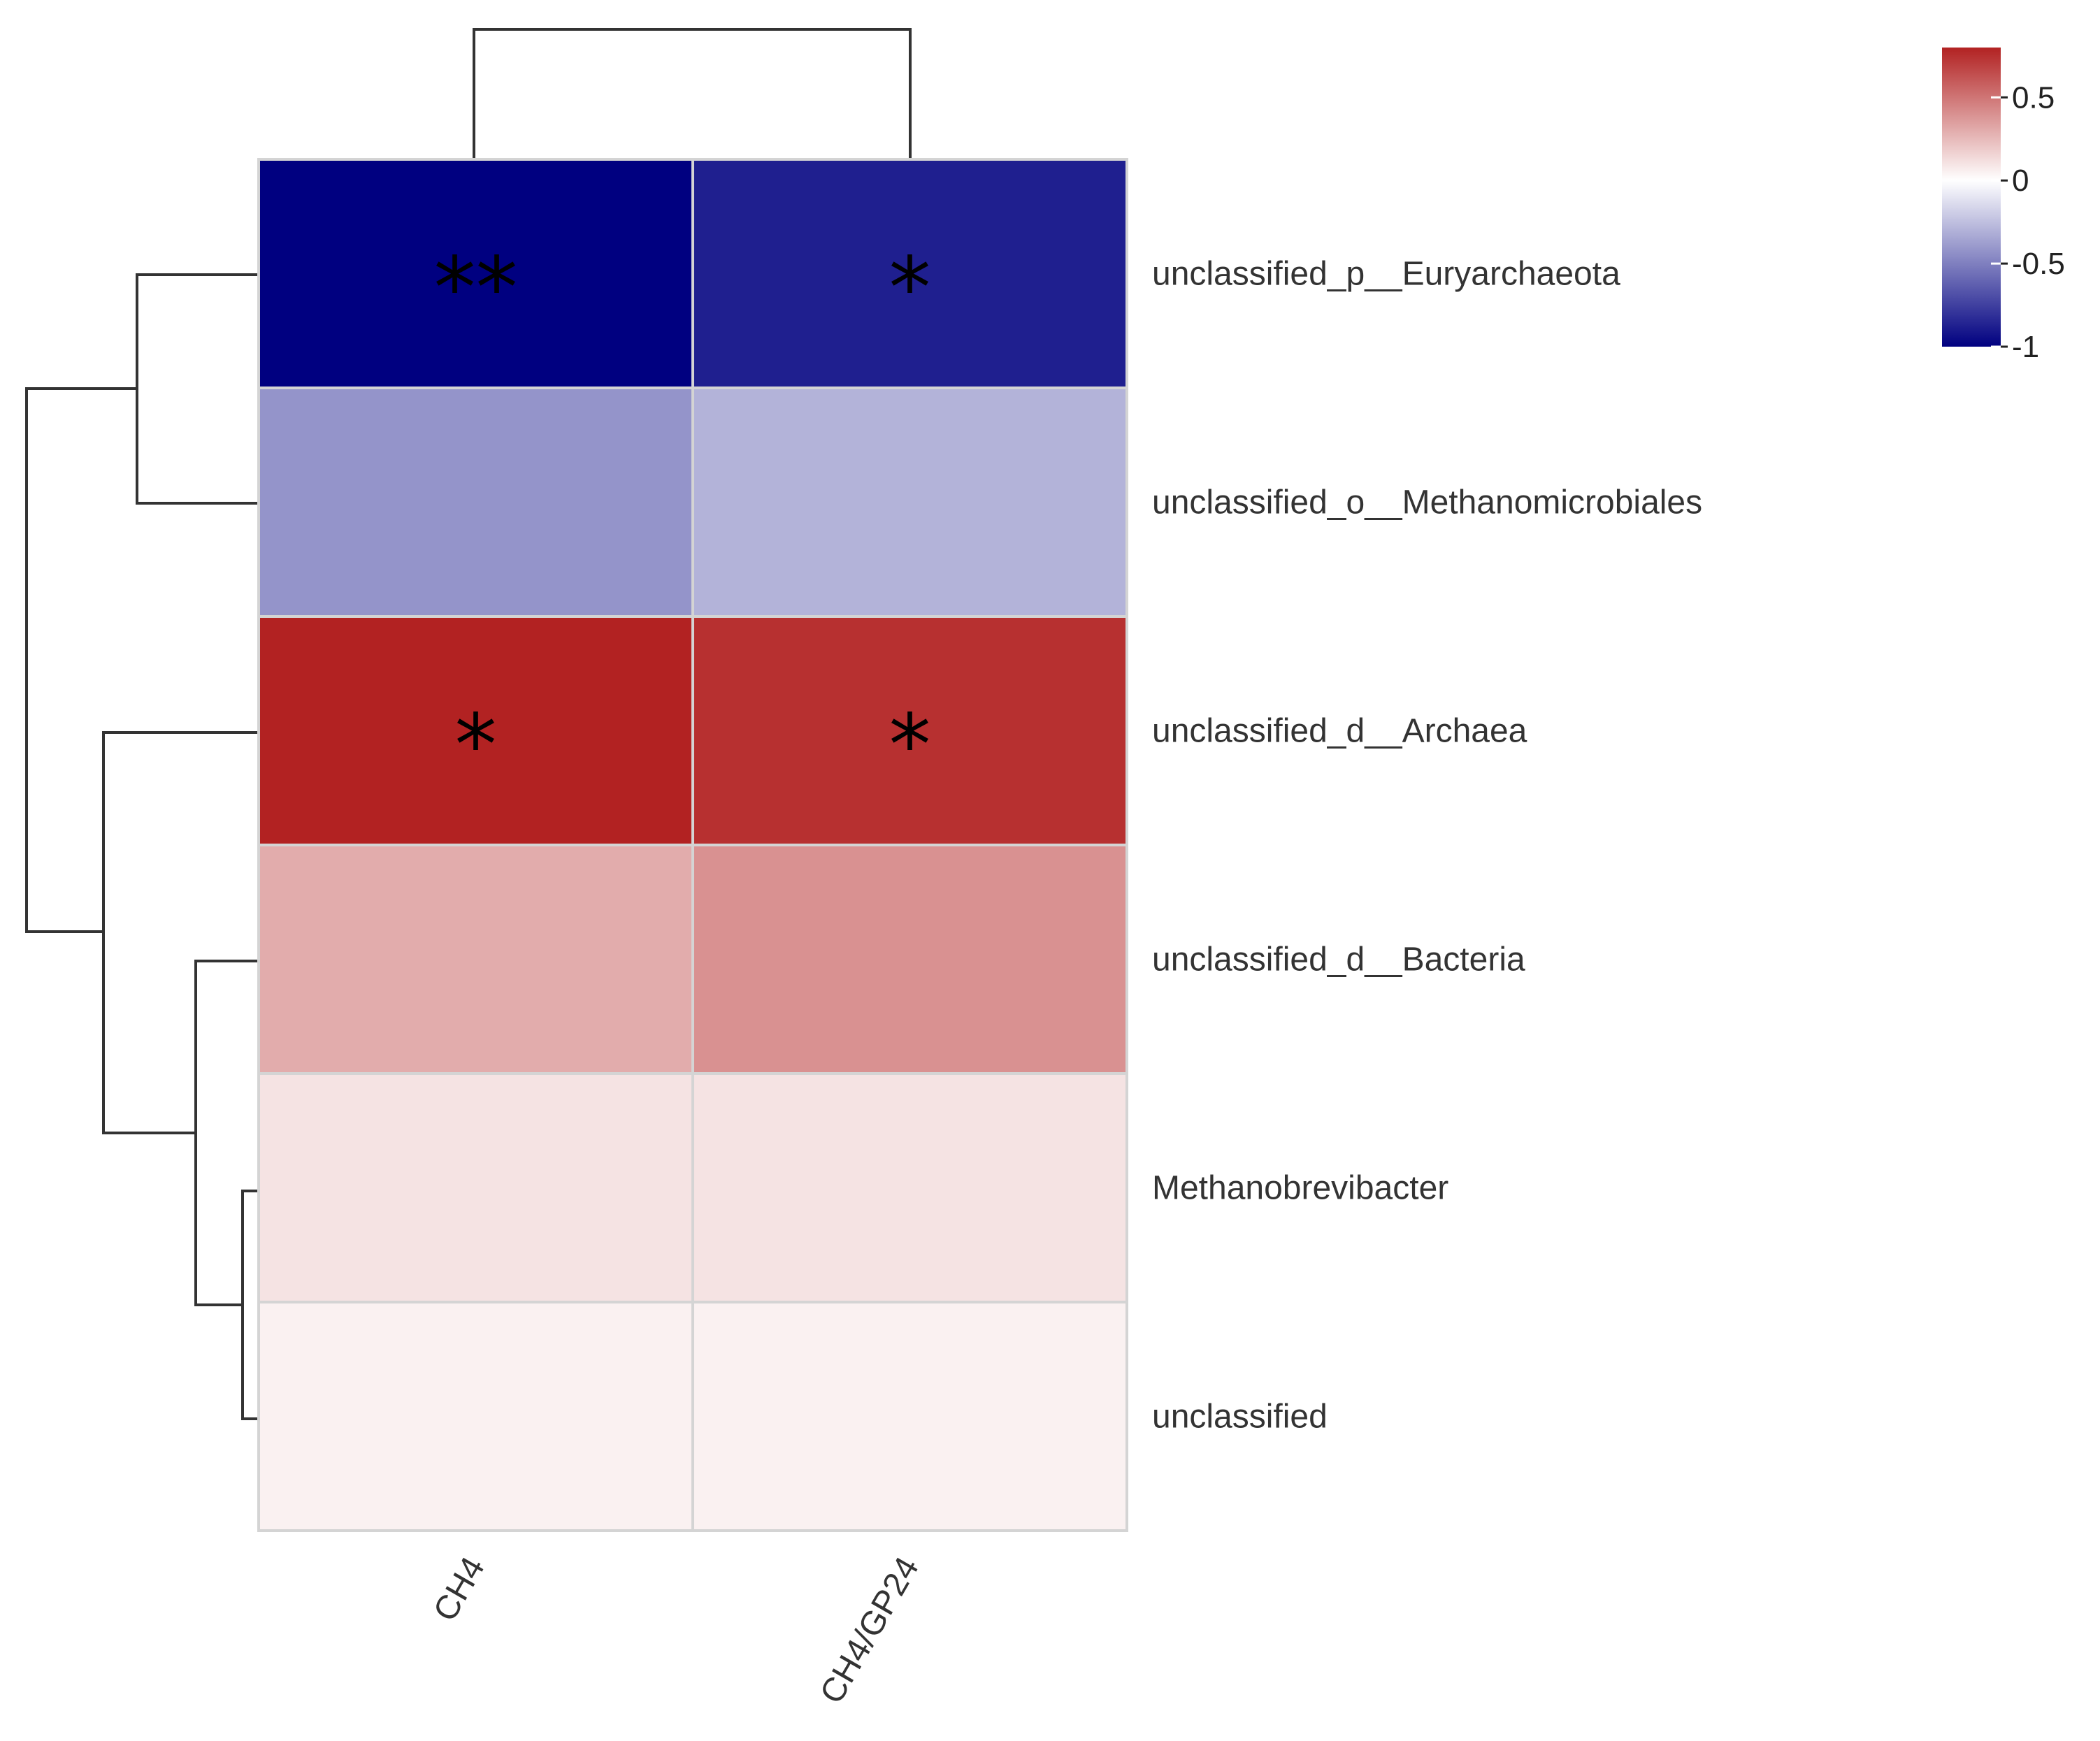 This screenshot has height=1741, width=2100. Describe the element at coordinates (476, 289) in the screenshot. I see `significance-mark: **` at that location.